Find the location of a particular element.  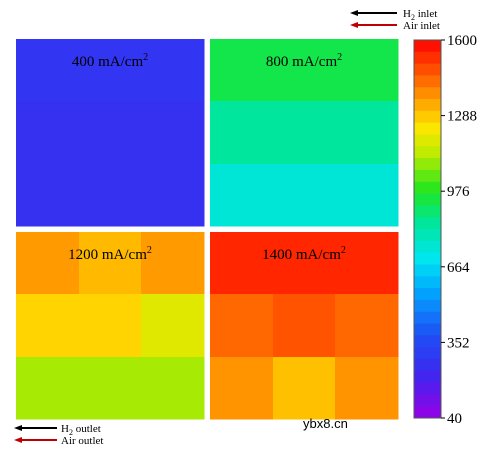

legend-label: Air inlet is located at coordinates (421, 26).